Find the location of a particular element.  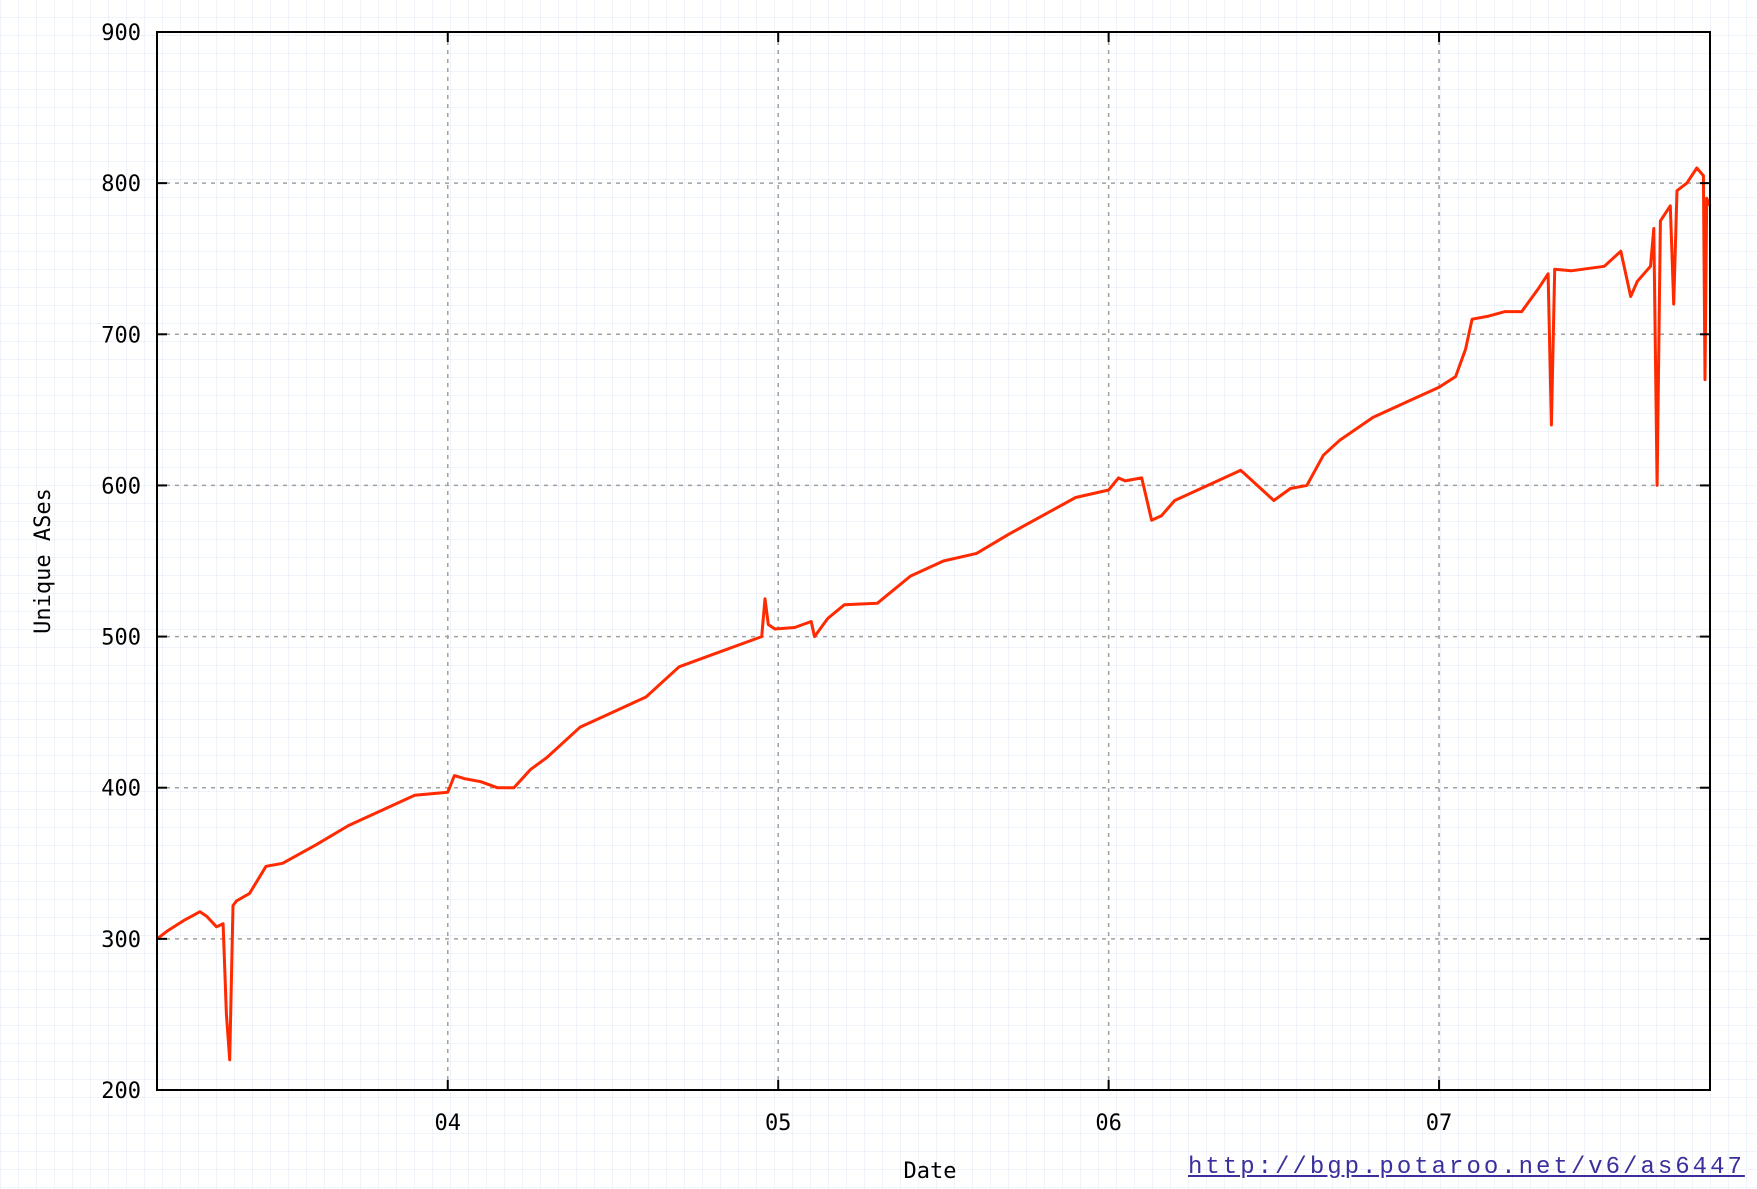

x-tick-label: 05 is located at coordinates (778, 1123).